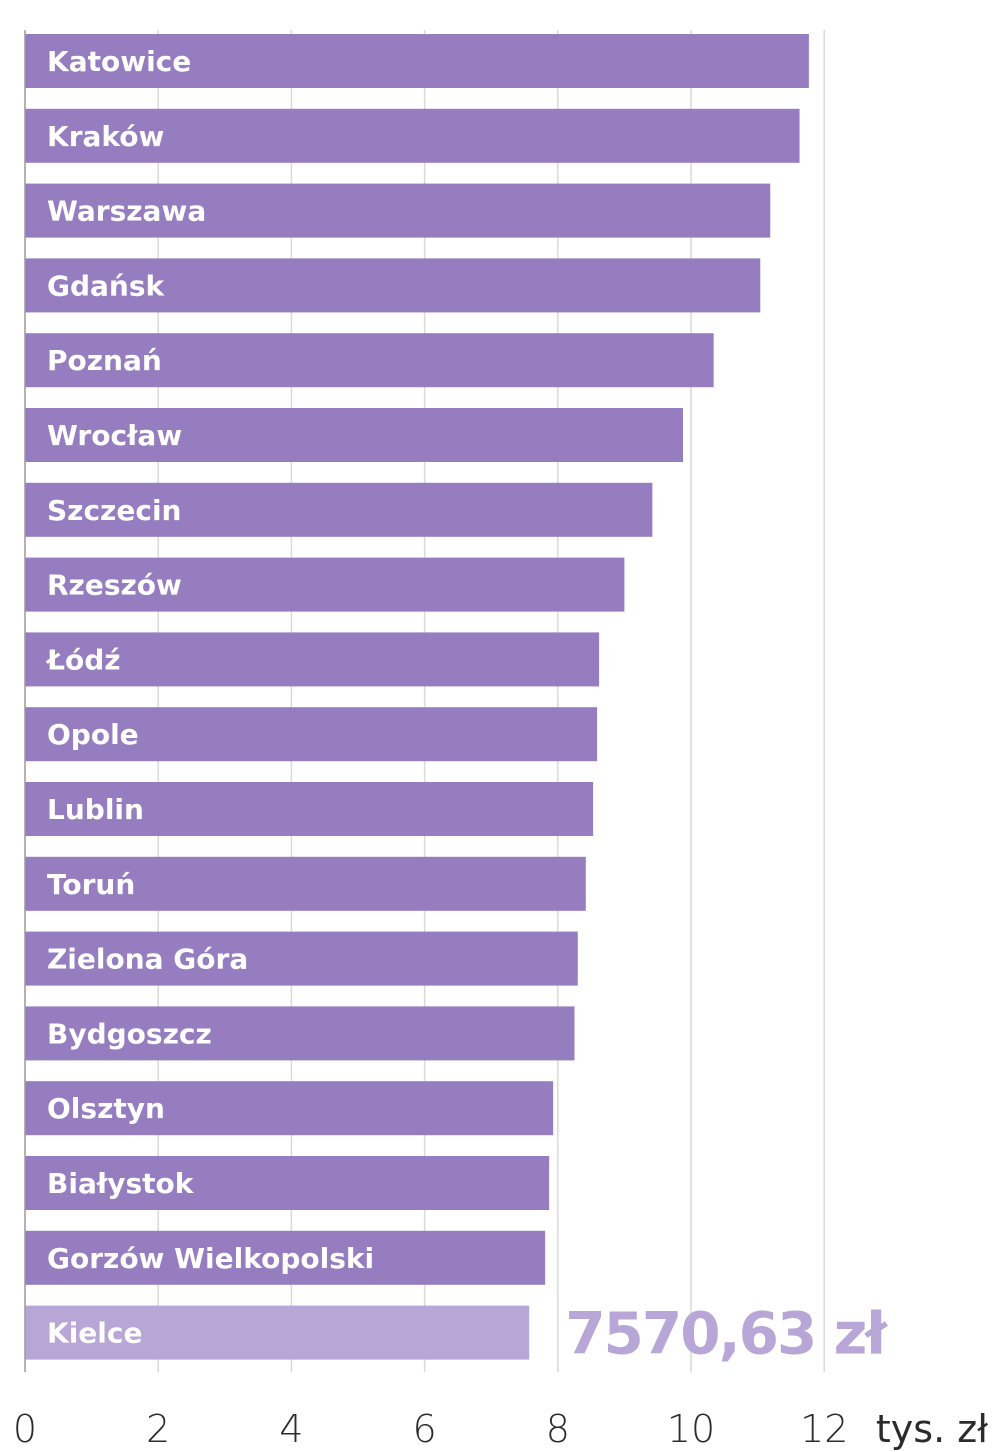 This screenshot has width=997, height=1452. What do you see at coordinates (94, 1333) in the screenshot?
I see `bar-label-17: Kielce` at bounding box center [94, 1333].